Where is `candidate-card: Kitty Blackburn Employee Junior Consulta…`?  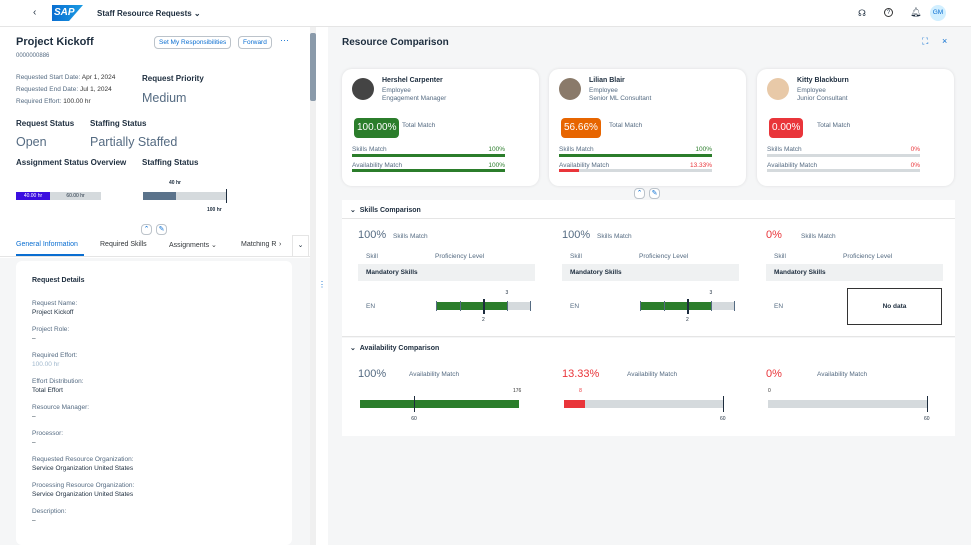 candidate-card: Kitty Blackburn Employee Junior Consulta… is located at coordinates (855, 127).